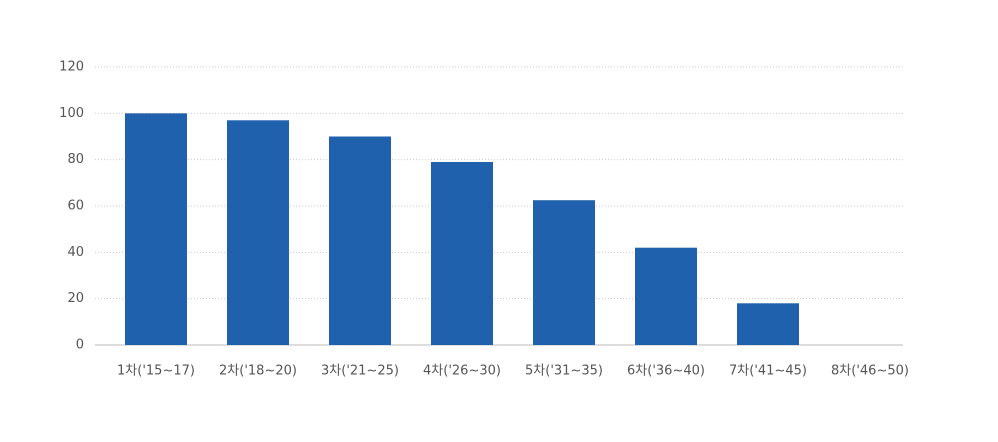 The width and height of the screenshot is (998, 442). I want to click on x-tick-label: 7차('41~45), so click(768, 371).